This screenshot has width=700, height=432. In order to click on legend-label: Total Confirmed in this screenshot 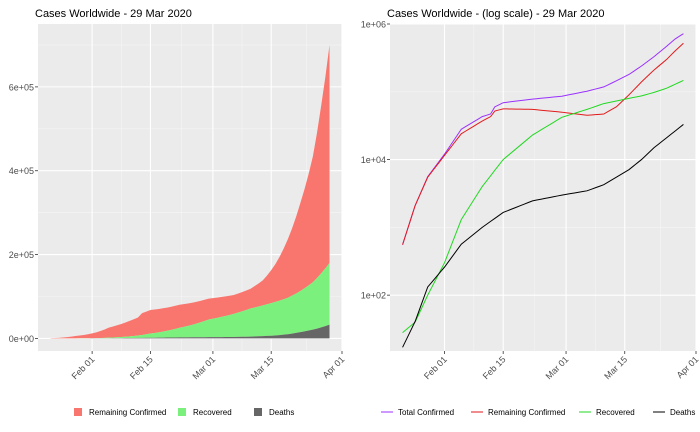, I will do `click(426, 412)`.